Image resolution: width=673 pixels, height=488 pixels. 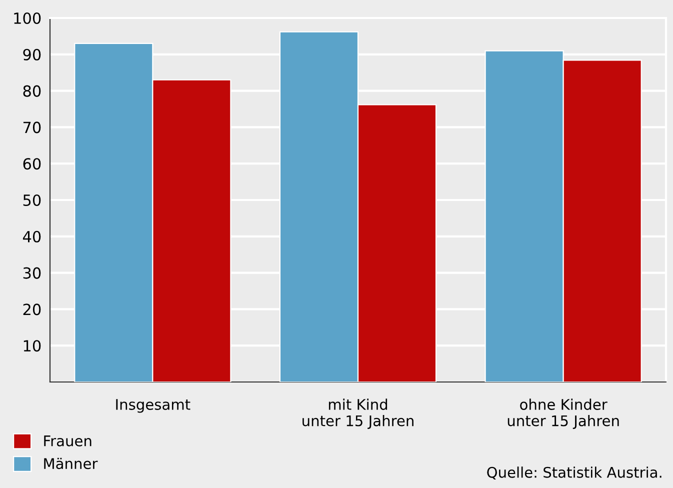 I want to click on y-tick-label: 100, so click(x=27, y=18).